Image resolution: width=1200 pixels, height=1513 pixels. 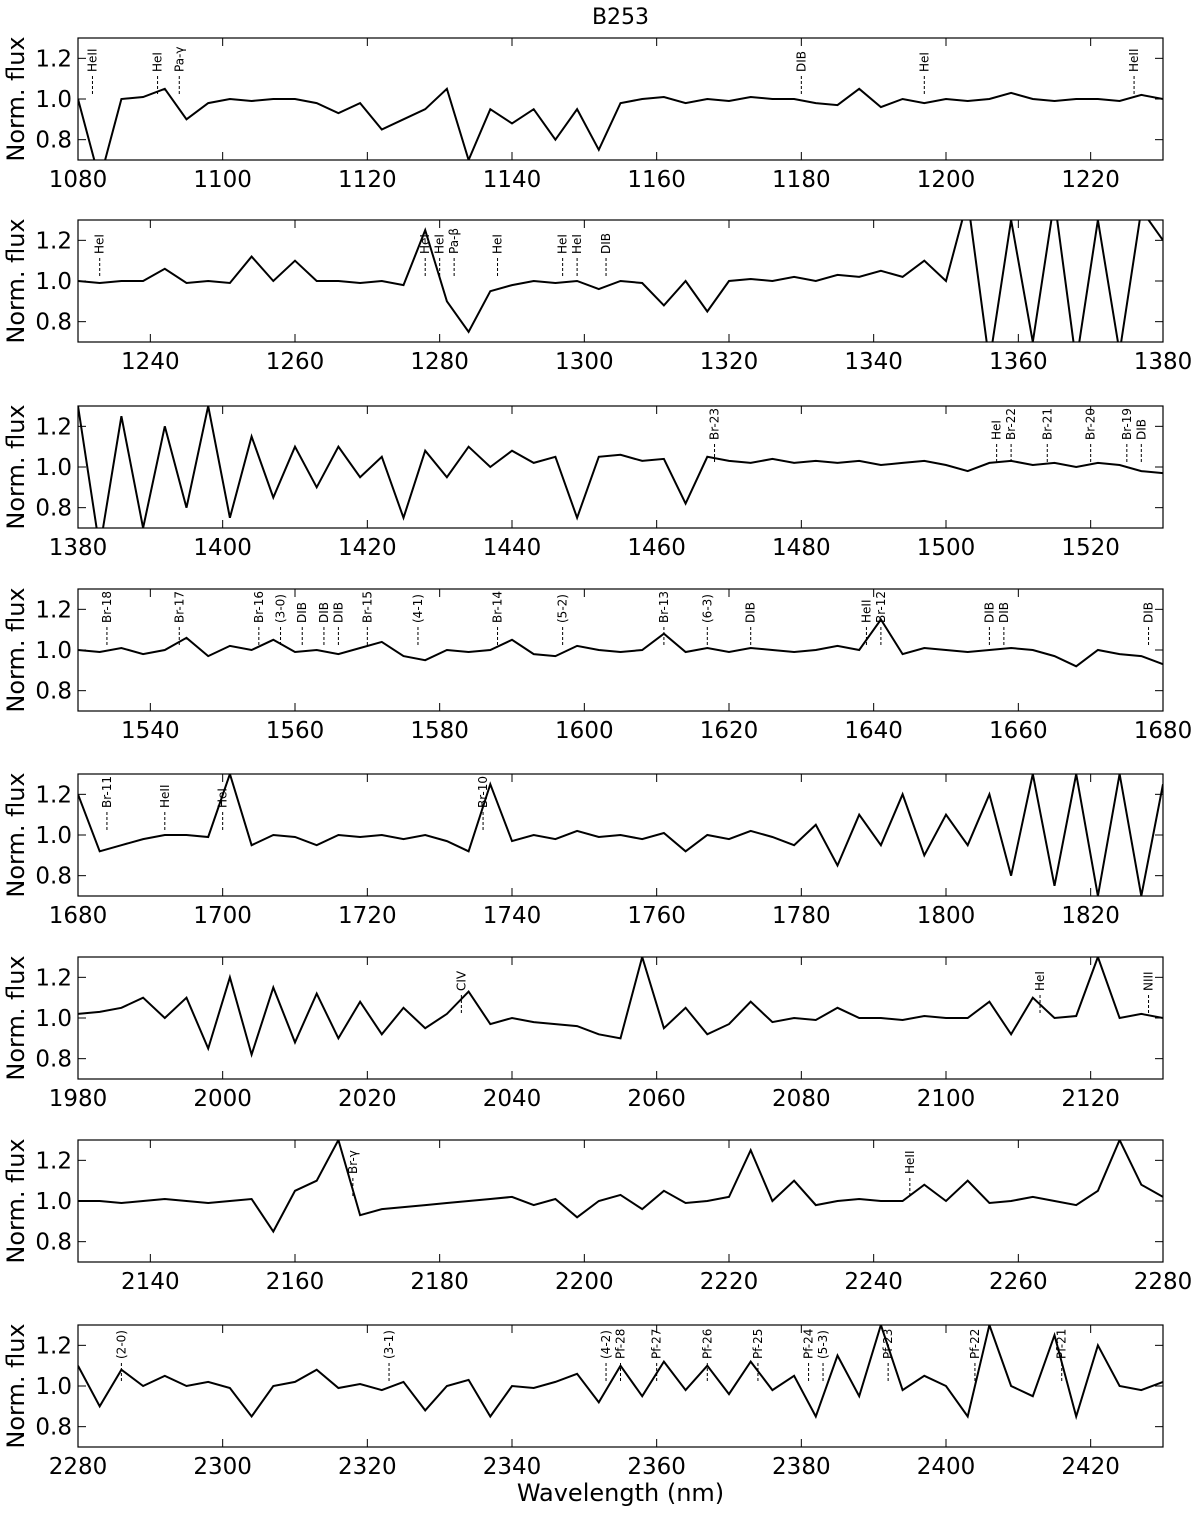 I want to click on line-label: Pf-27, so click(x=657, y=1344).